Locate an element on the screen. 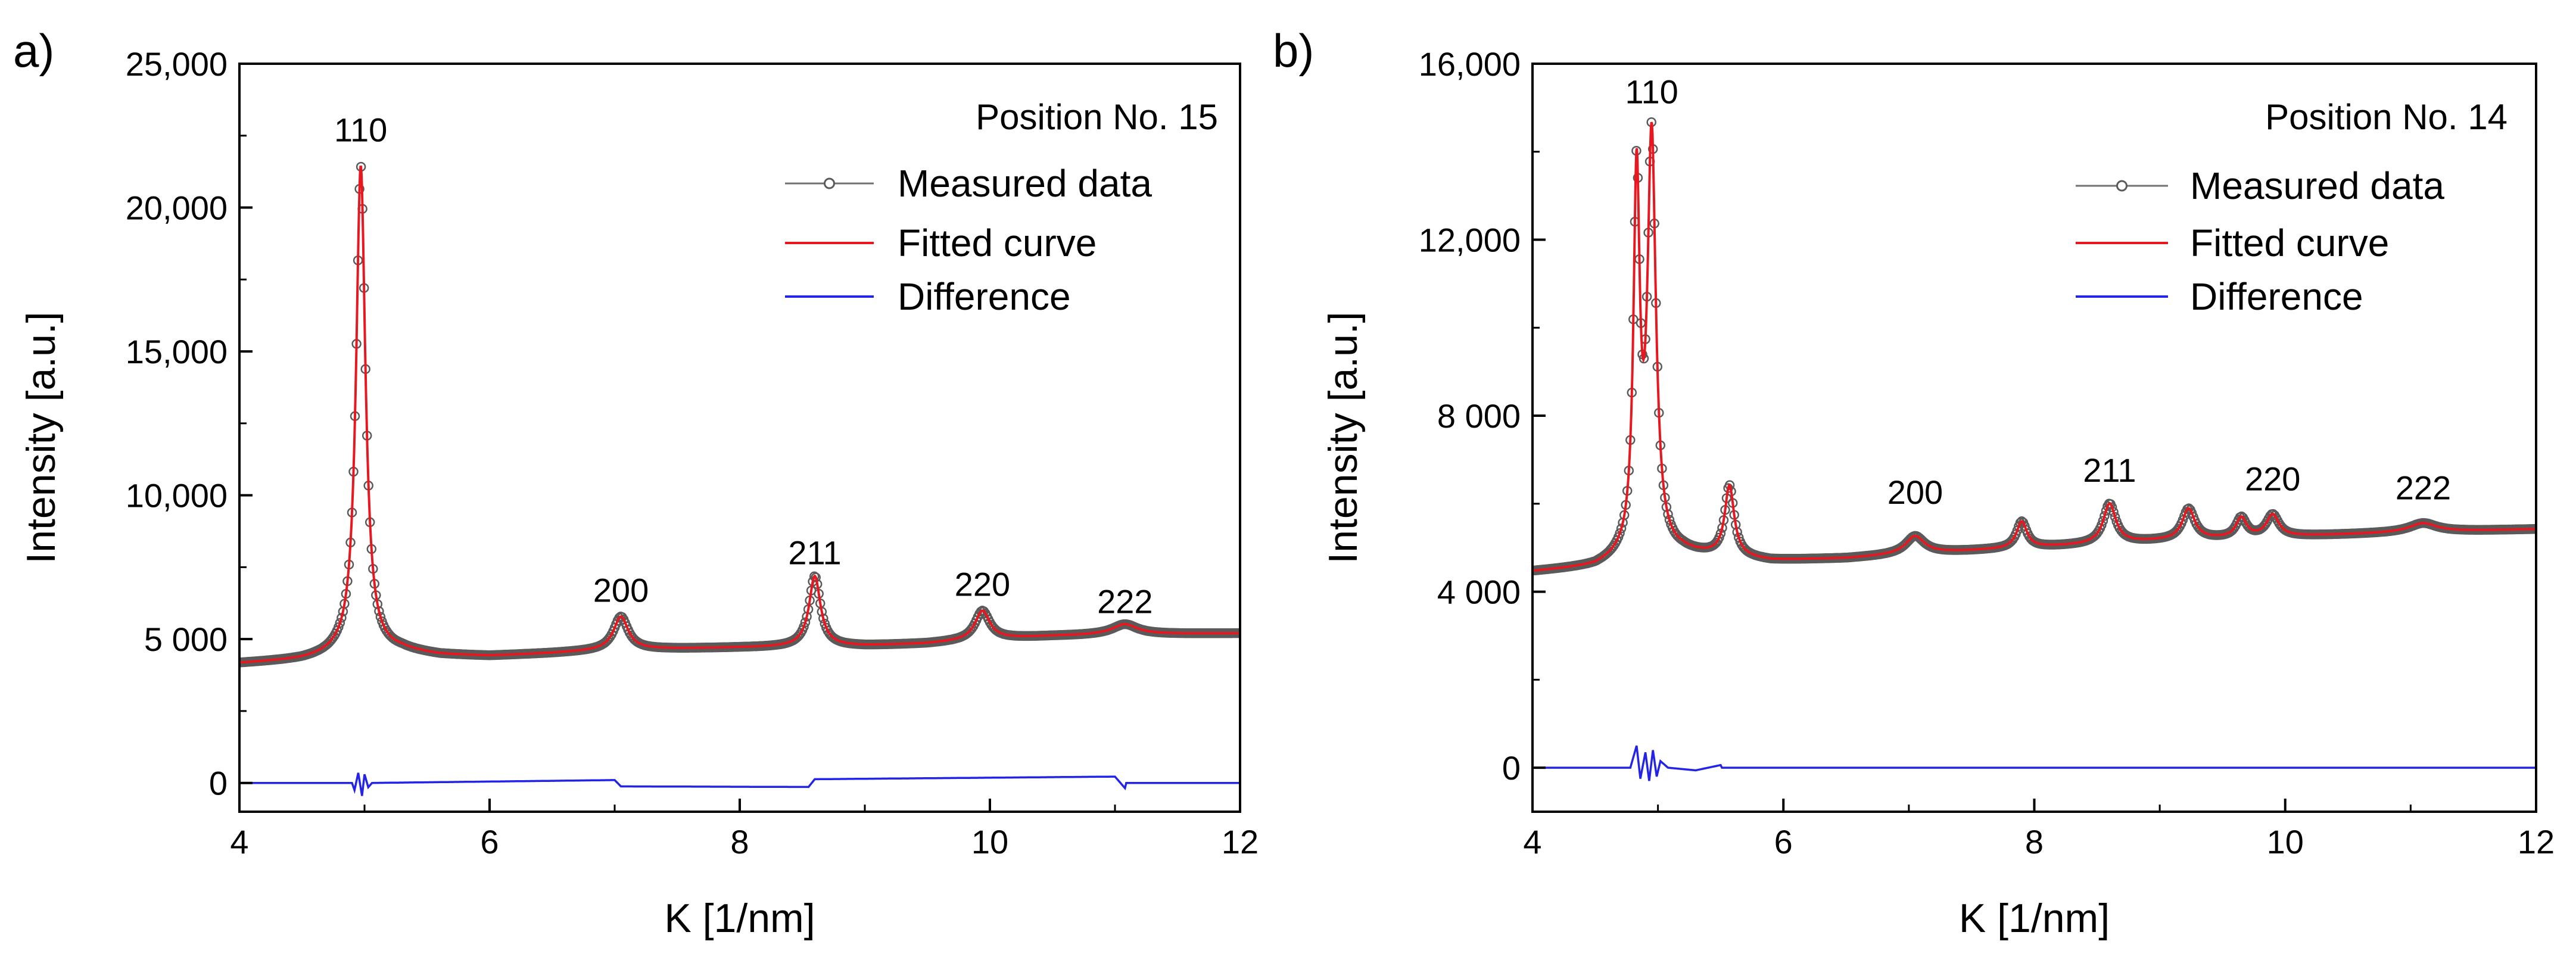 The image size is (2576, 960). y-tick-label: 4 000 is located at coordinates (1479, 592).